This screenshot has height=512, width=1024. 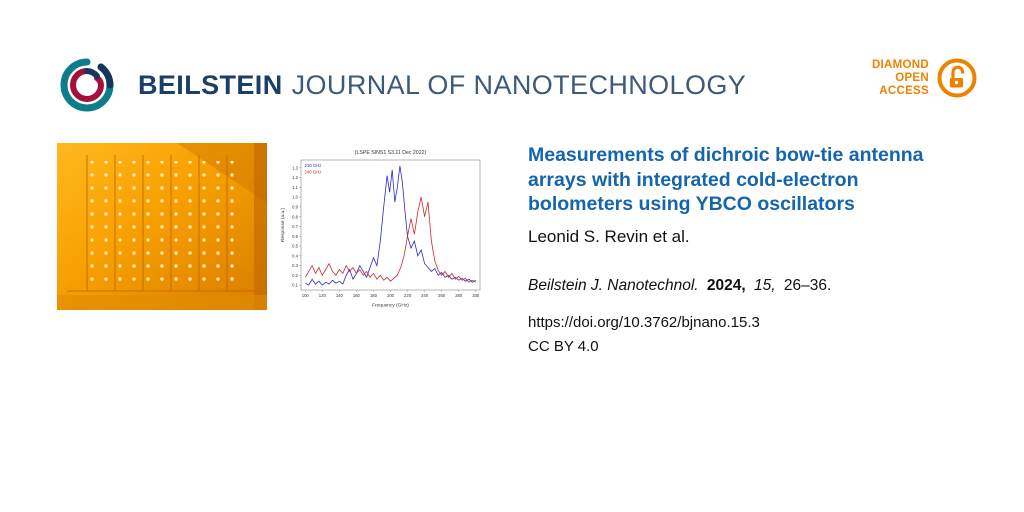 I want to click on svg-text: 200, so click(x=391, y=295).